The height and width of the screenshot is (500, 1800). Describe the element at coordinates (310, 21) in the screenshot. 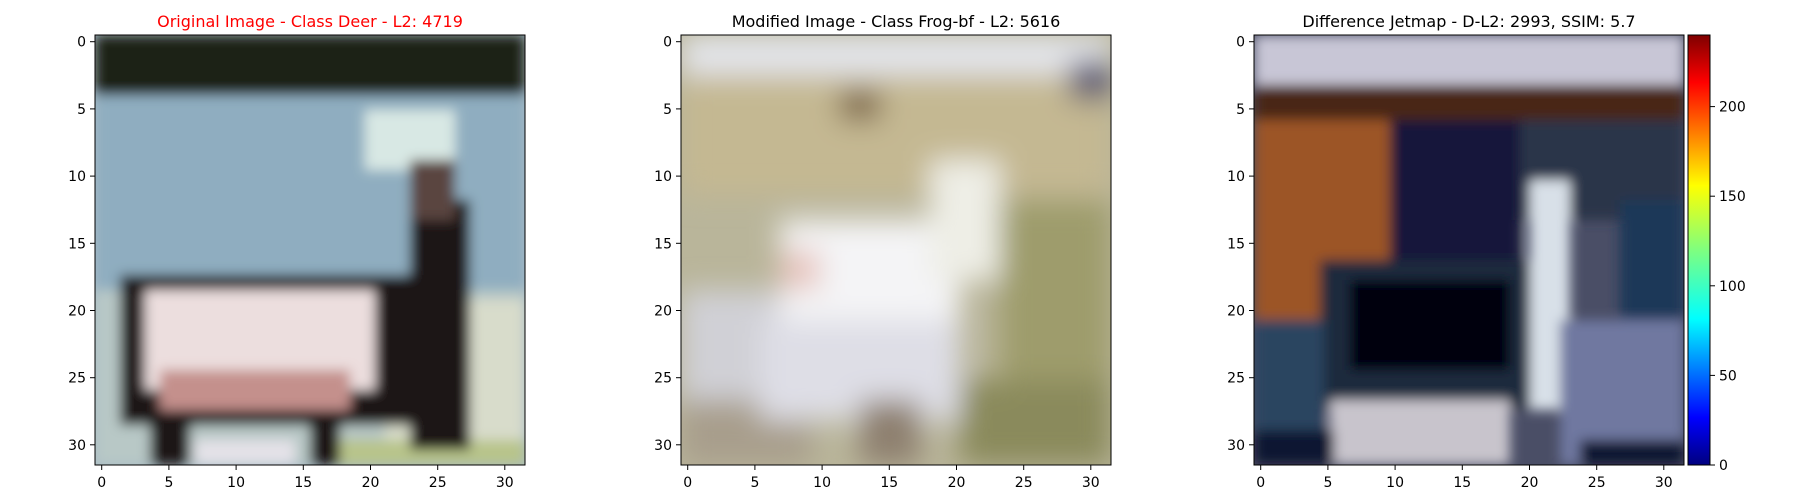

I see `panel-title-original: Original Image - Class Deer - L2: 4719` at that location.